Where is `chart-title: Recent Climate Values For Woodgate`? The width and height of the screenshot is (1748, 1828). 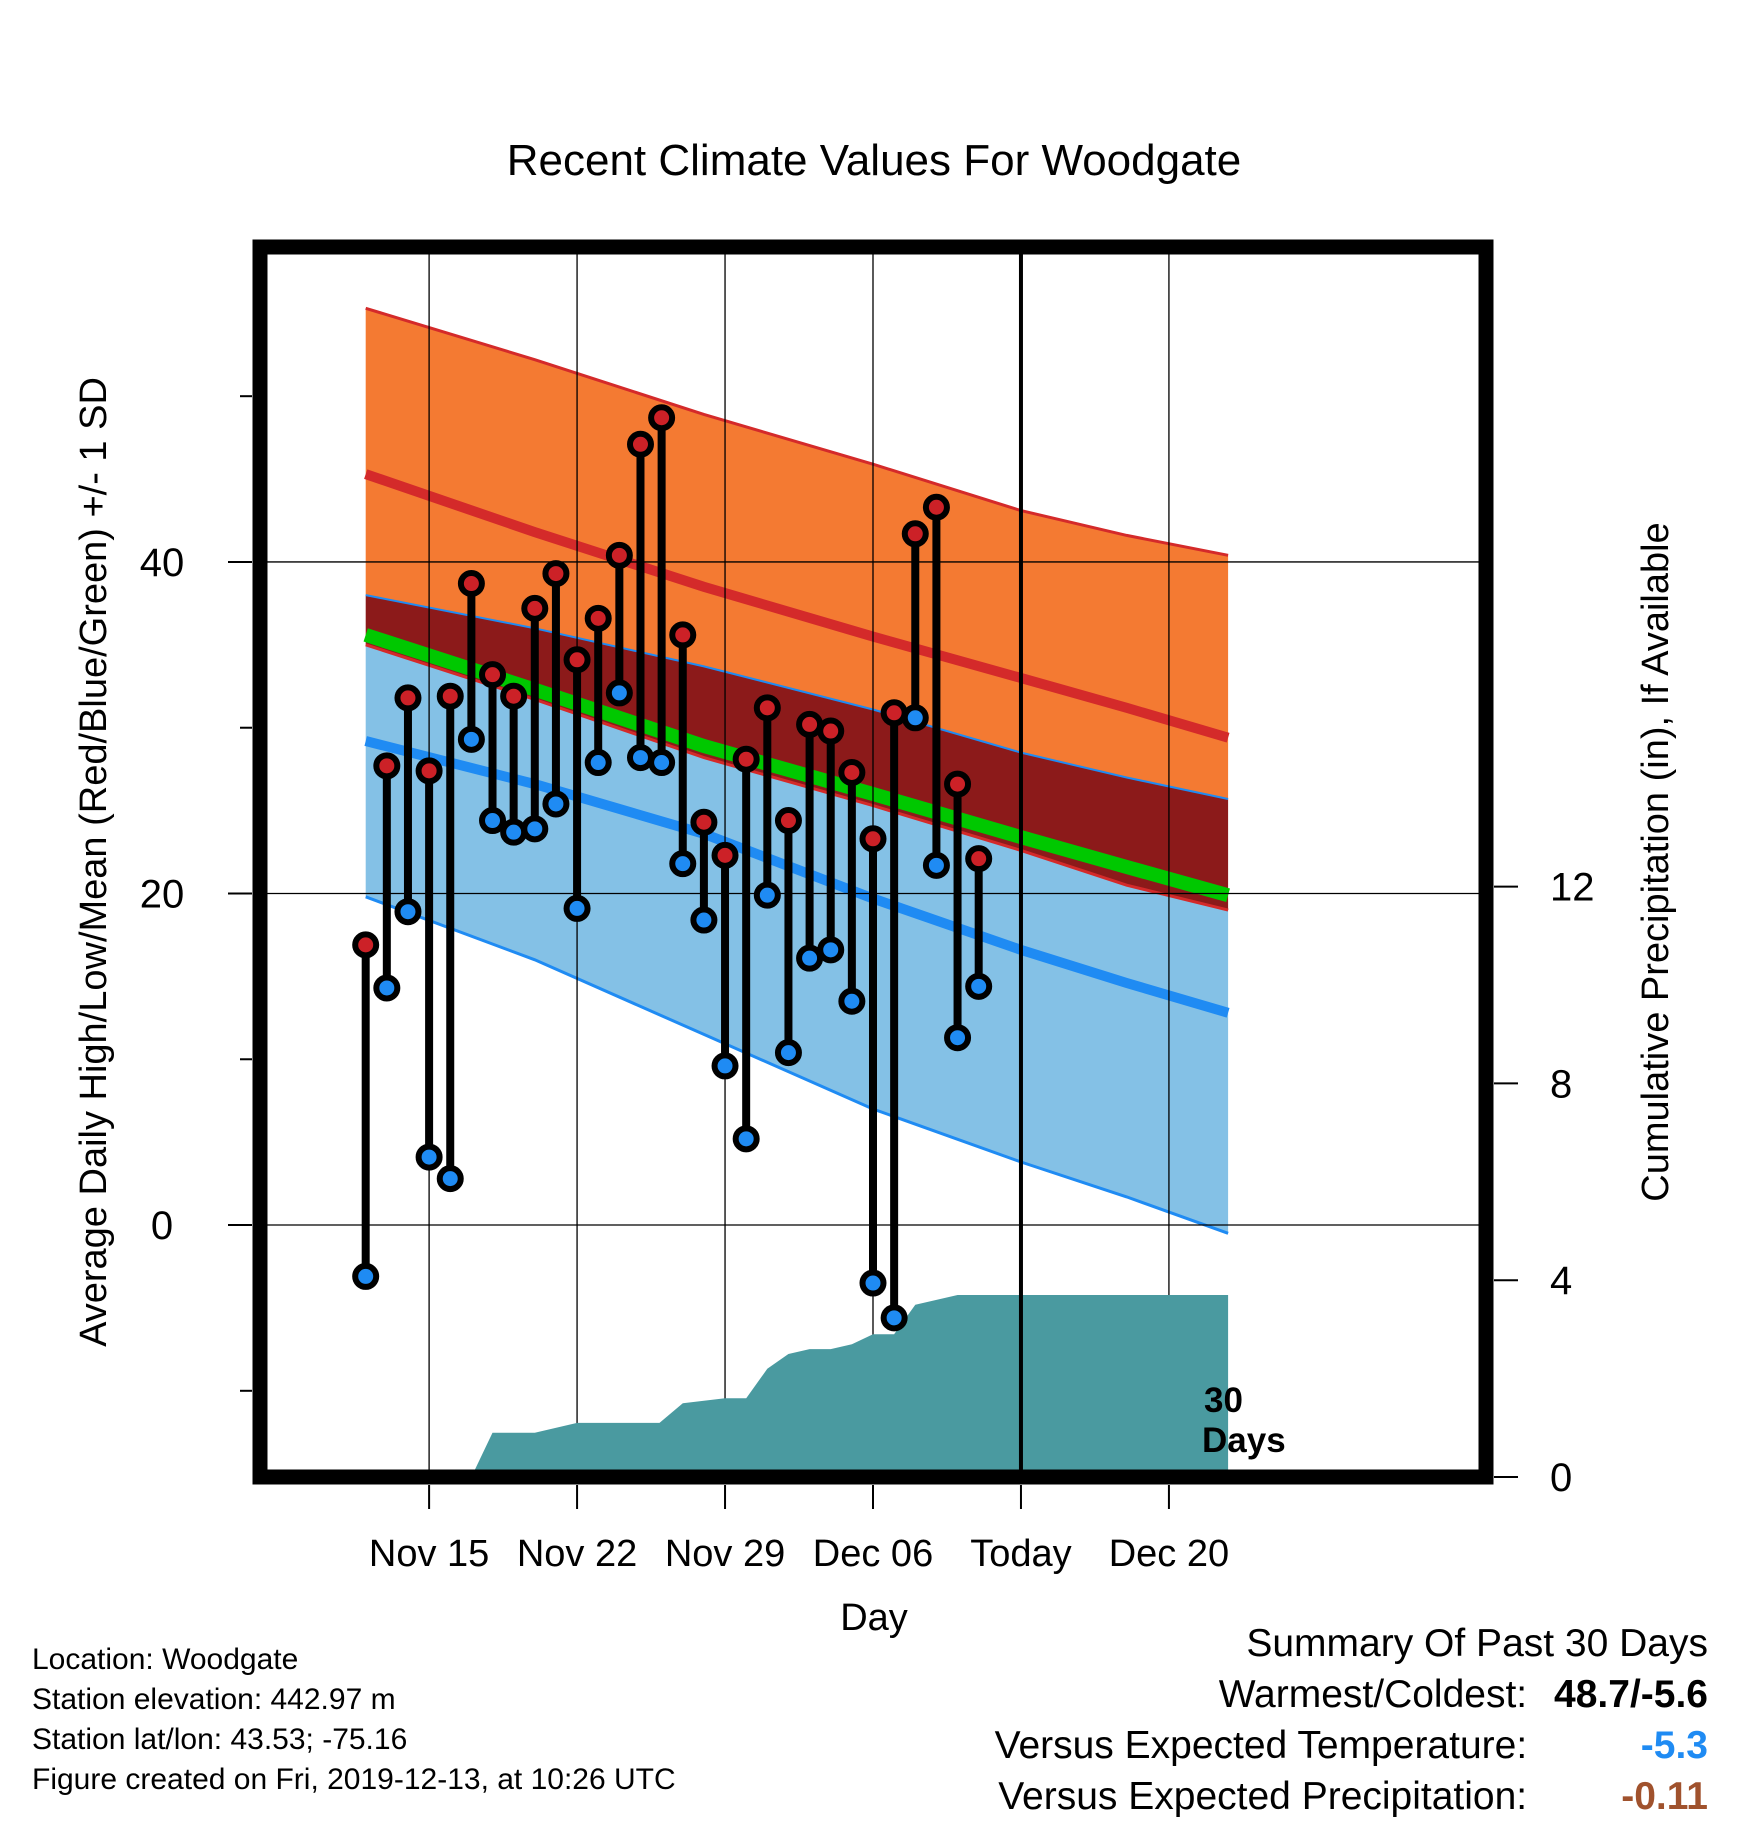 chart-title: Recent Climate Values For Woodgate is located at coordinates (874, 160).